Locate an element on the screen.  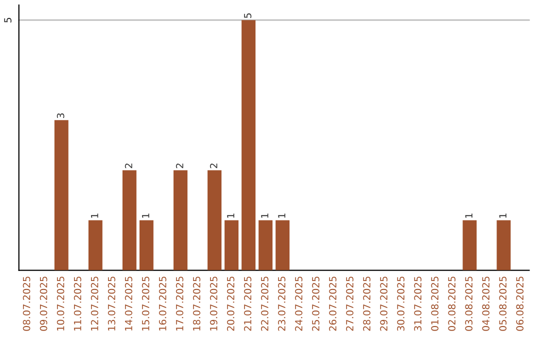
x-tick-label: 08.07.2025 is located at coordinates (26, 303).